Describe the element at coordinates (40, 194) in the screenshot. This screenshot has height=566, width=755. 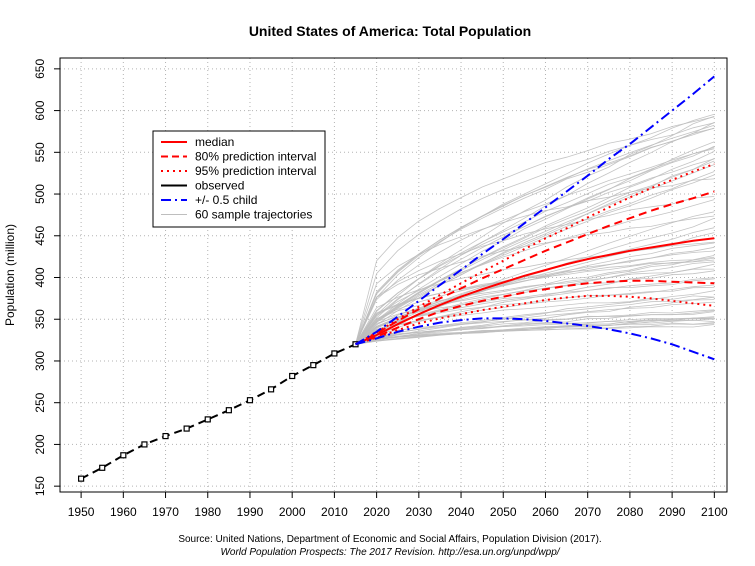
I see `y-tick-label: 500` at that location.